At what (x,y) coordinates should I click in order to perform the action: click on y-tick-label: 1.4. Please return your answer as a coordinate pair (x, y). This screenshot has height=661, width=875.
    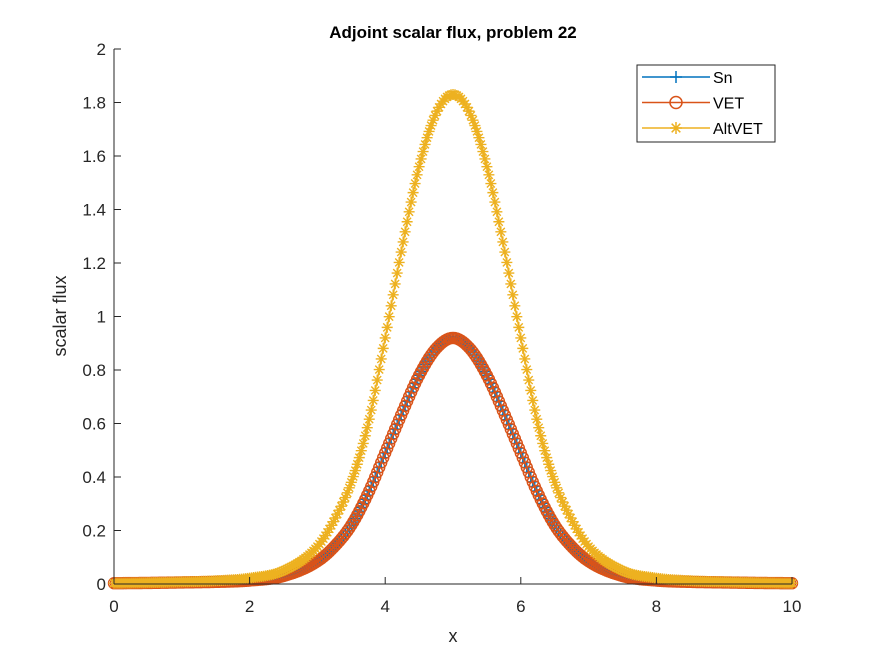
    Looking at the image, I should click on (94, 210).